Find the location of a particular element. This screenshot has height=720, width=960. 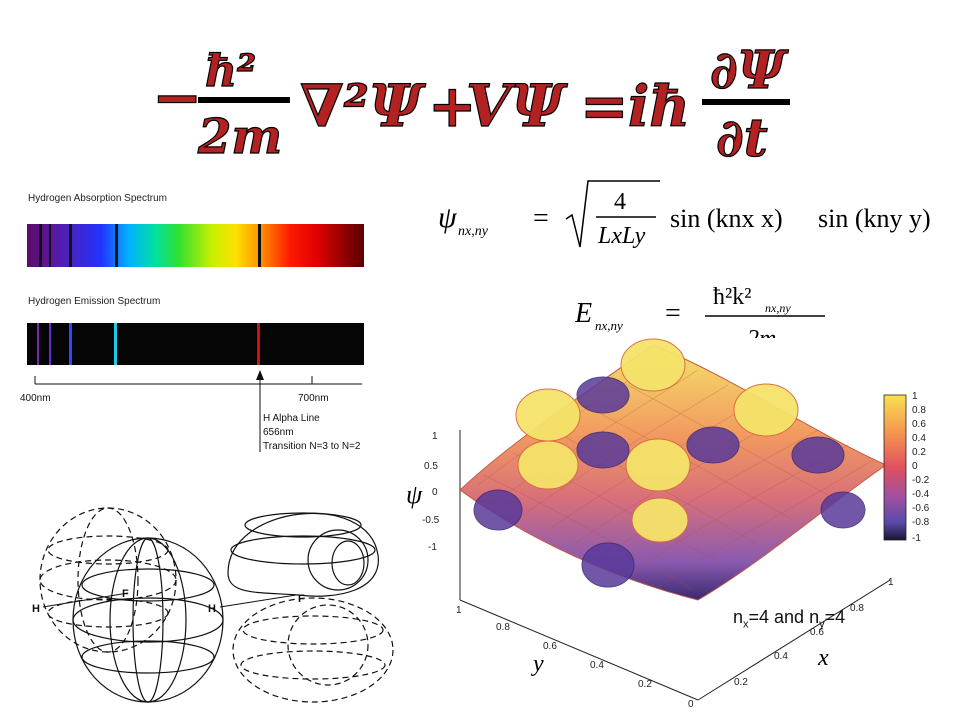

caption-sub-x: x is located at coordinates (746, 624).